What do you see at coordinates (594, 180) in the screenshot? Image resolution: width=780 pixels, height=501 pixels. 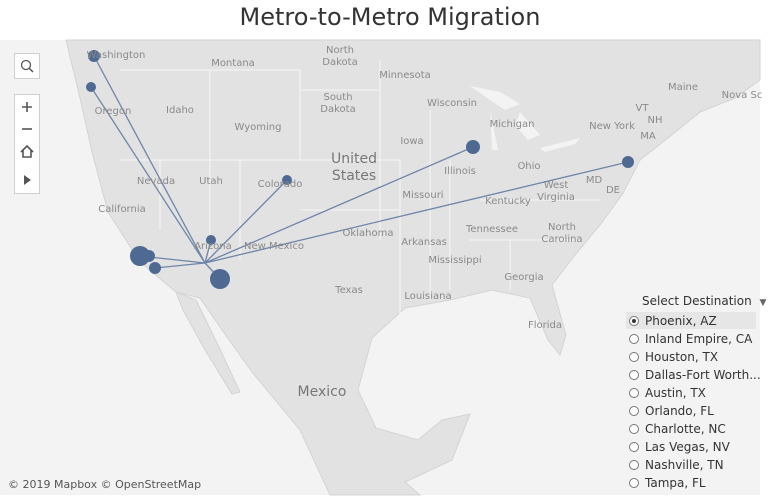 I see `place-label: MD` at bounding box center [594, 180].